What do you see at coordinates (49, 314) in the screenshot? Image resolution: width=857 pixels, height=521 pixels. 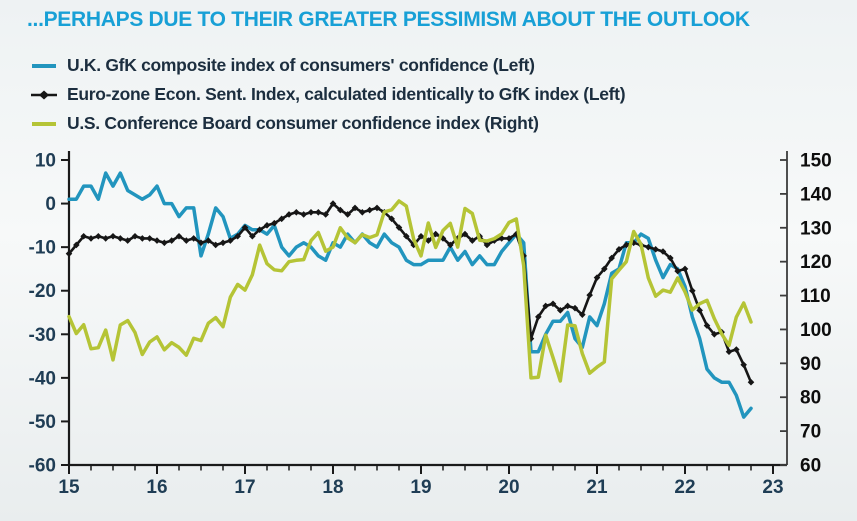 I see `y-axis-left: 10 0 -10 -20 -30 -40 -50 -60` at bounding box center [49, 314].